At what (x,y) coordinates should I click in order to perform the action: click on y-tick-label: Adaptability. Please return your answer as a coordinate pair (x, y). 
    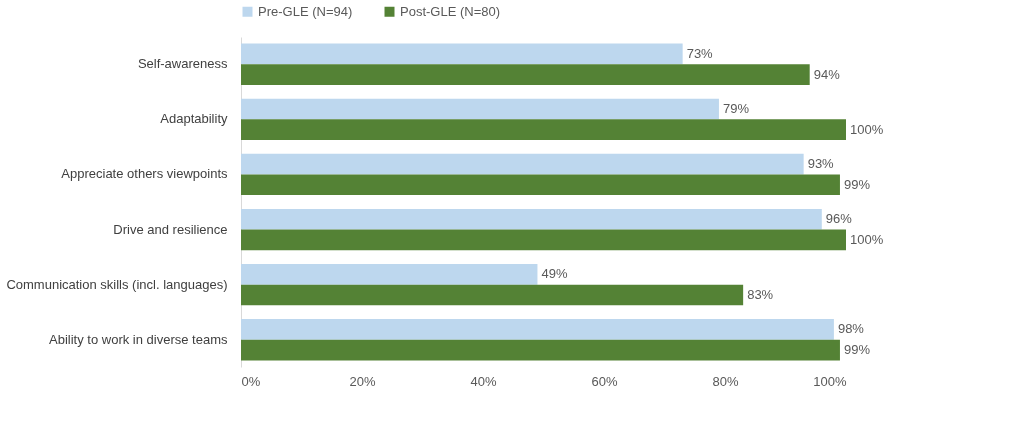
    Looking at the image, I should click on (194, 119).